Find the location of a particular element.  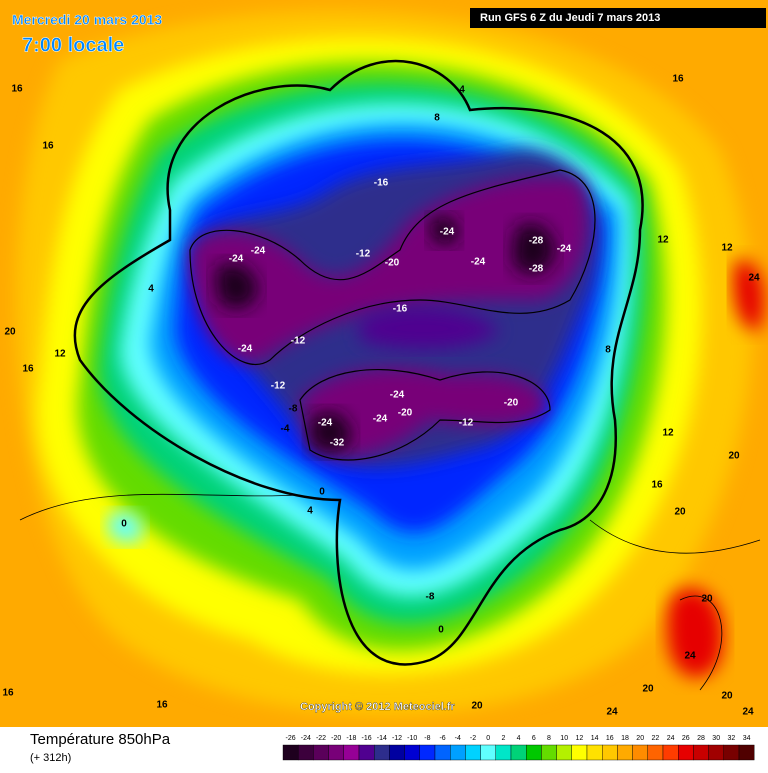

colorbar-tick: 12 is located at coordinates (580, 738).